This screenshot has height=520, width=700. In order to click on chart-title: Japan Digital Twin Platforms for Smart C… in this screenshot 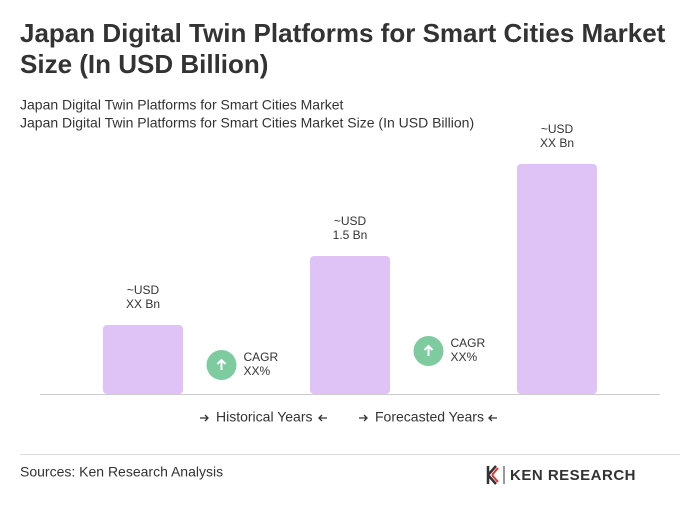, I will do `click(343, 48)`.